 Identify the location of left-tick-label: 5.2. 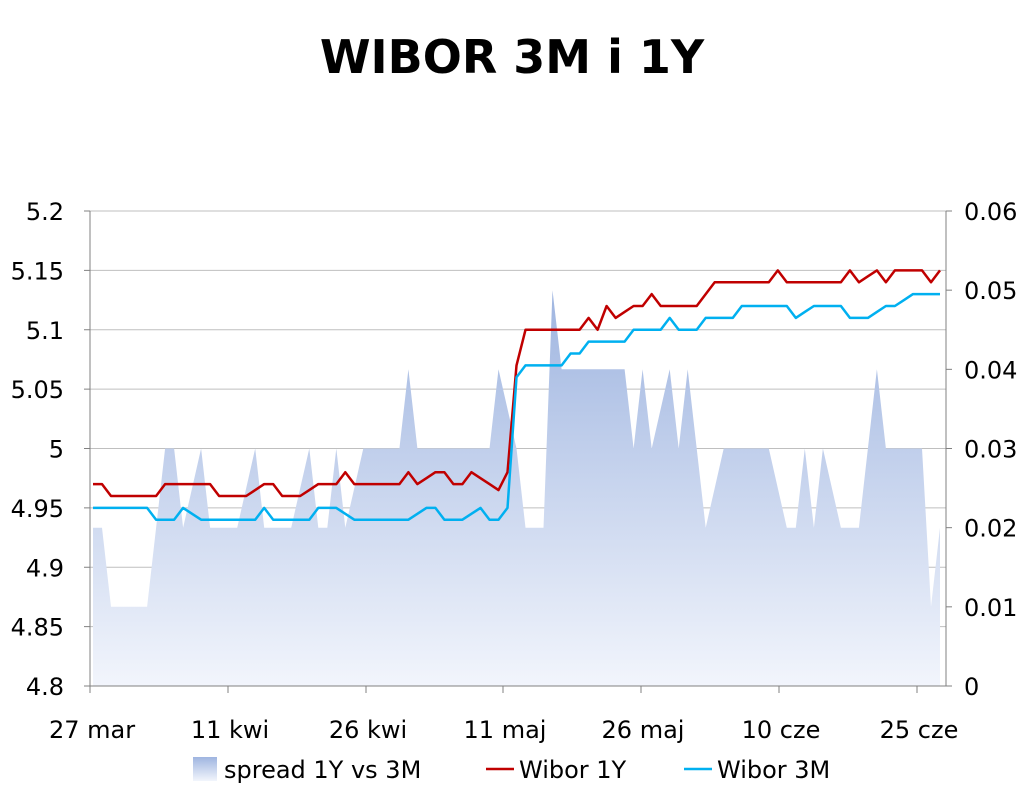
(45, 212).